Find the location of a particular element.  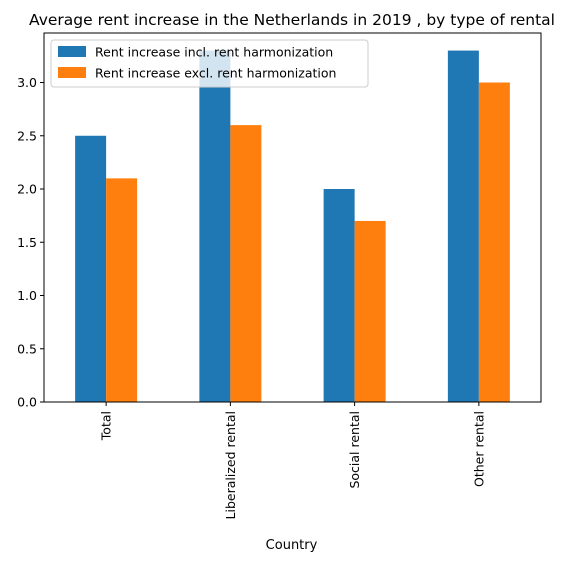

y-tick-label: 2.0 is located at coordinates (27, 189).